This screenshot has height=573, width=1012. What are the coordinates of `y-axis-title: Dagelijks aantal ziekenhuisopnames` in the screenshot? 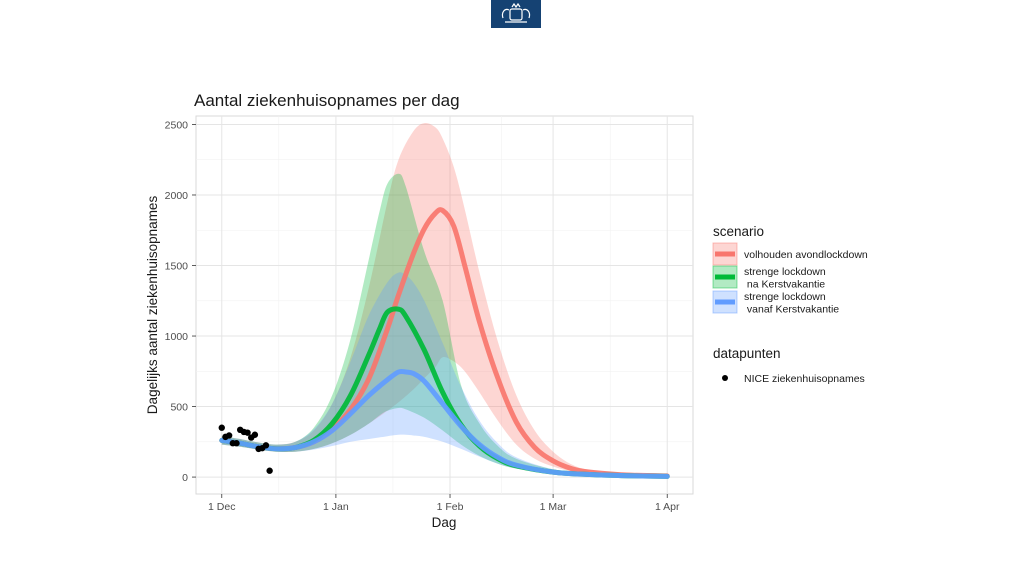 It's located at (152, 305).